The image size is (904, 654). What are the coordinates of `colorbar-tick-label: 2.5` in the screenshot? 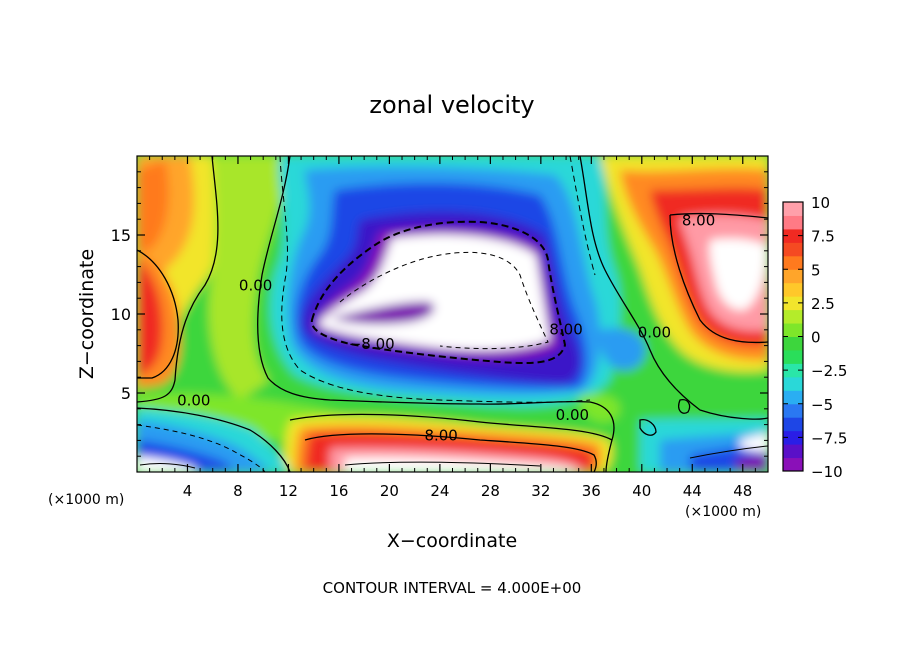 It's located at (823, 304).